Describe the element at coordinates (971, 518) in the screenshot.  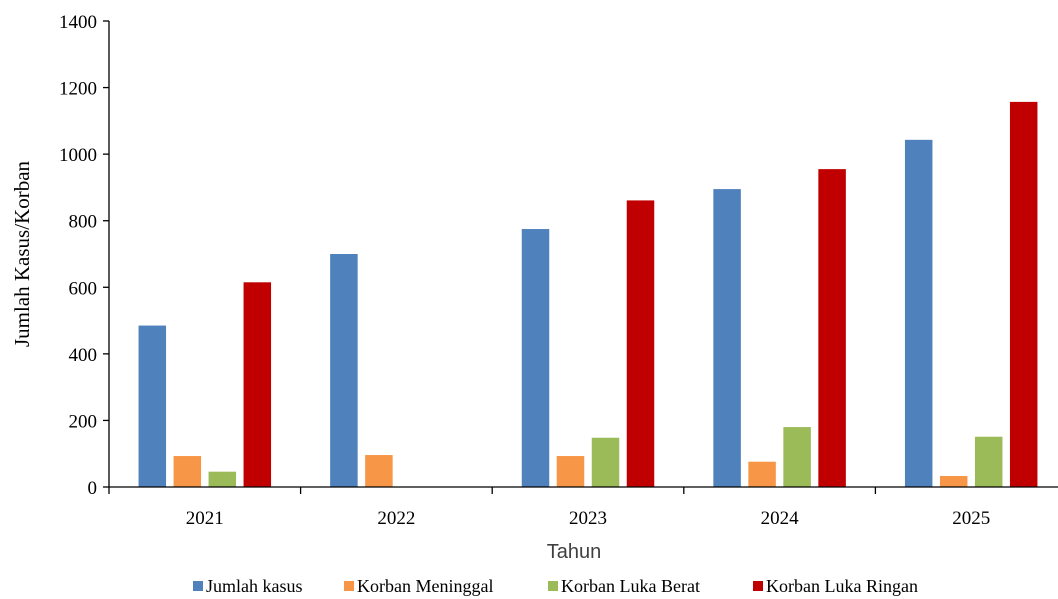
I see `x-tick-label: 2025` at that location.